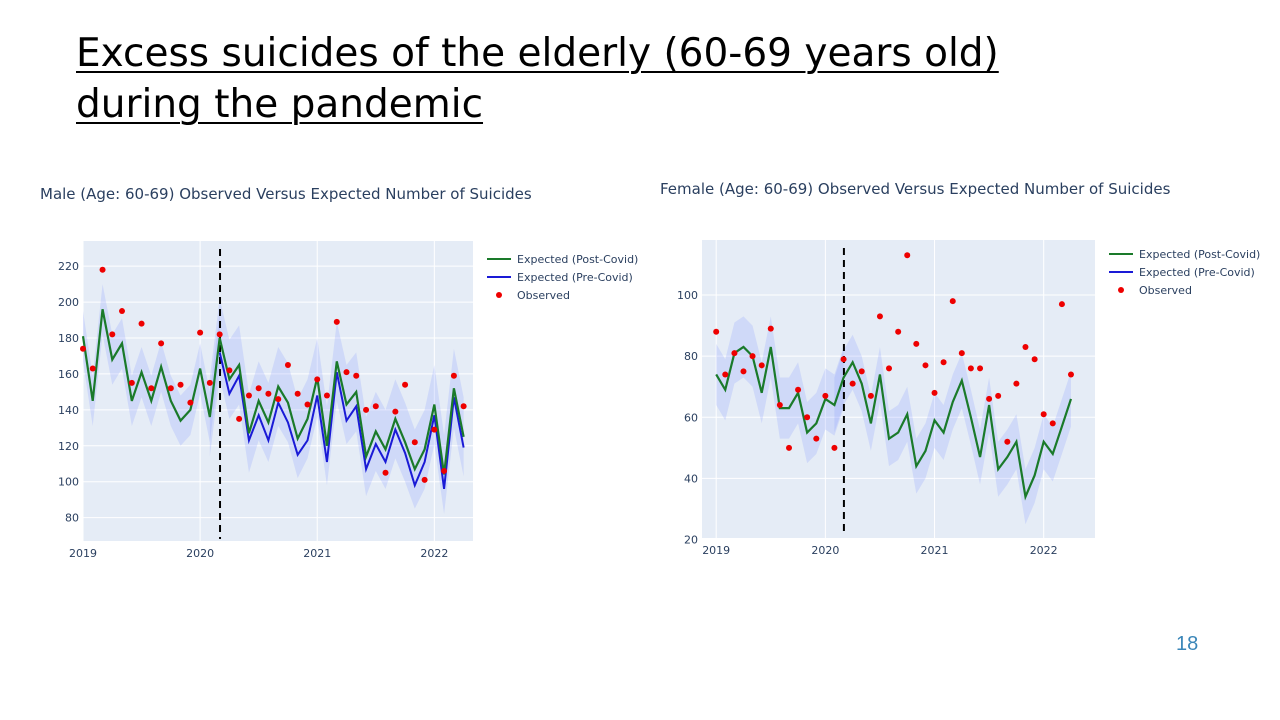 This screenshot has height=720, width=1280. I want to click on y-tick-label: 40, so click(691, 478).